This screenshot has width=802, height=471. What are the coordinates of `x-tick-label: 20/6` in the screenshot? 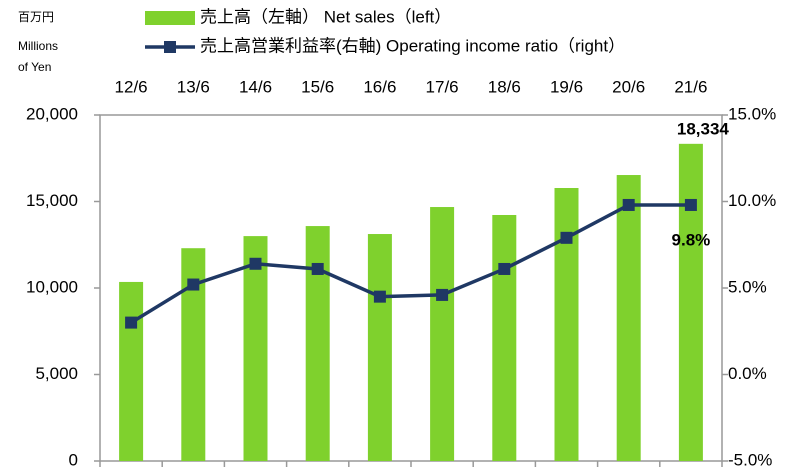 It's located at (628, 86).